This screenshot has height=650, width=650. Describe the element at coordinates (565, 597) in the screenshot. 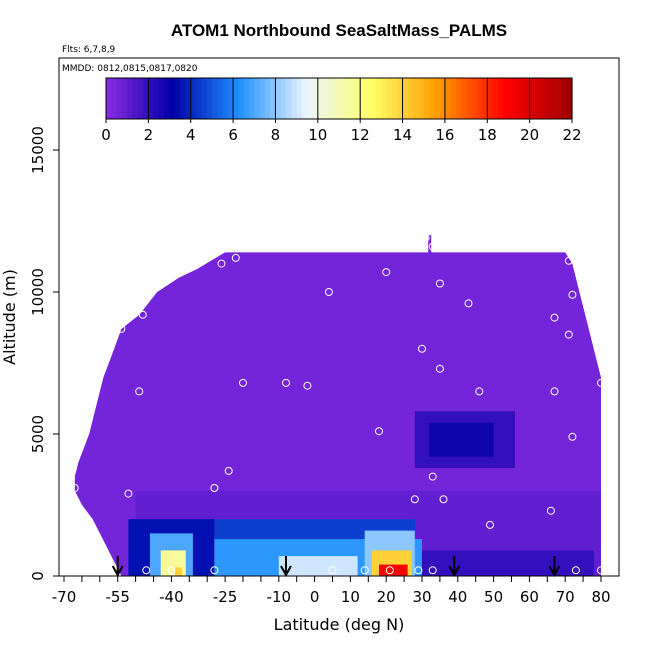

I see `x-tick-label: 70` at that location.